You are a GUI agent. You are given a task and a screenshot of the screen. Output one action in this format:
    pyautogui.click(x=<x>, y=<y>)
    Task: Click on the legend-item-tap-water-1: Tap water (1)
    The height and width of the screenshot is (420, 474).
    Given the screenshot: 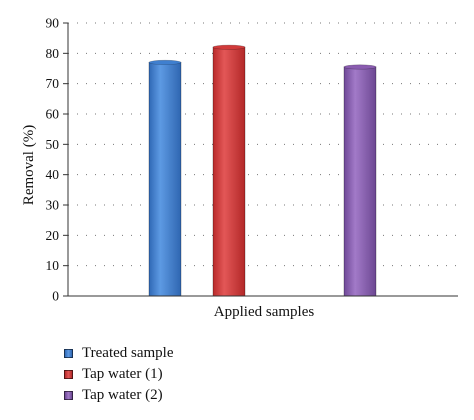 What is the action you would take?
    pyautogui.click(x=194, y=374)
    